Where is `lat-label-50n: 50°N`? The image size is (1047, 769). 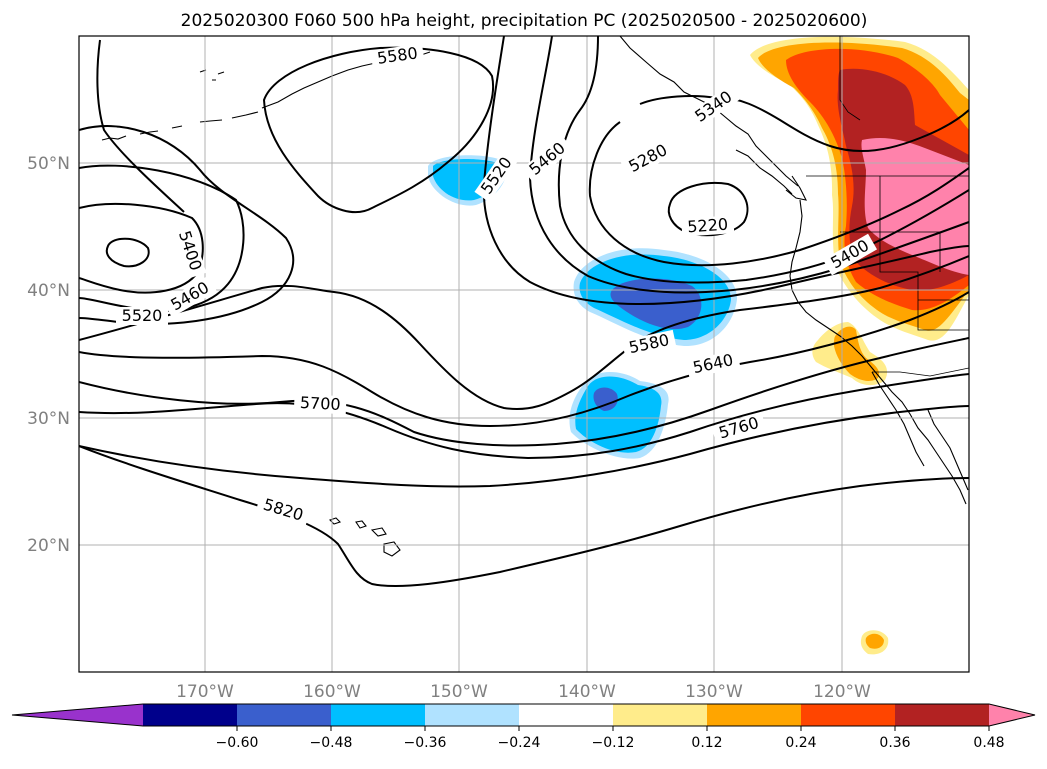
lat-label-50n: 50°N is located at coordinates (48, 164).